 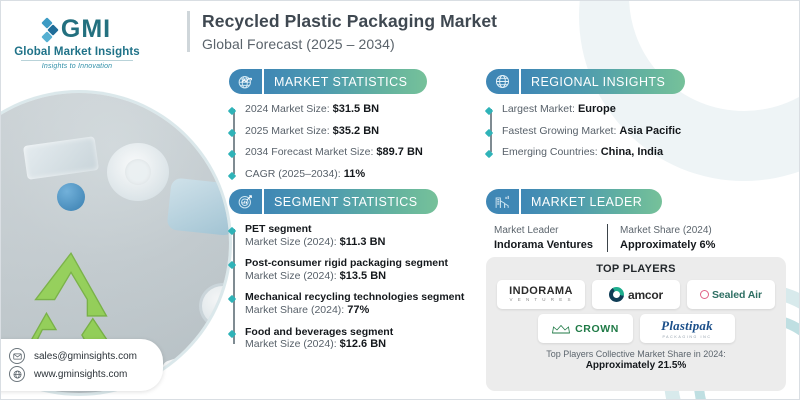 What do you see at coordinates (597, 328) in the screenshot?
I see `player-name: CROWN` at bounding box center [597, 328].